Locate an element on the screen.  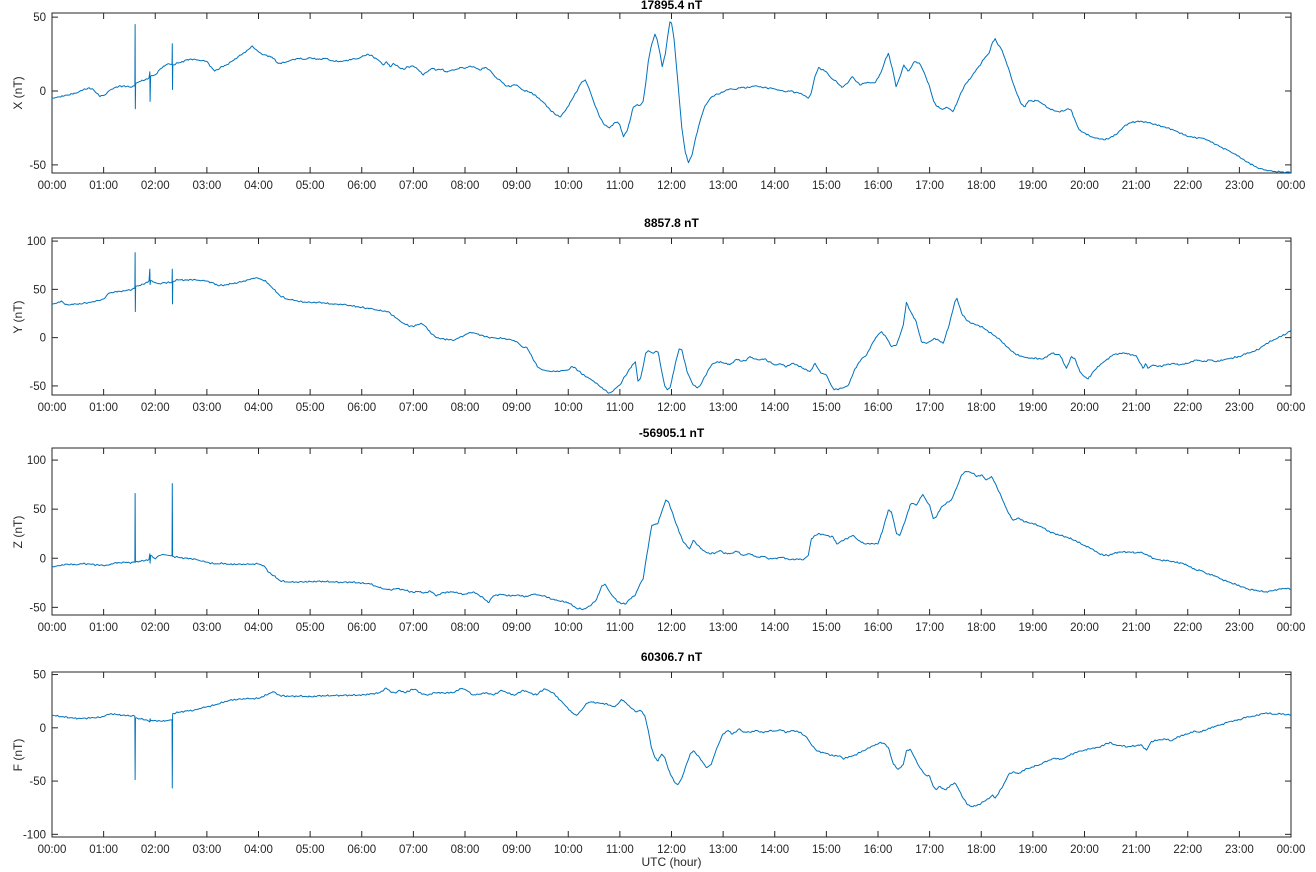
data-series-line is located at coordinates (671, 747).